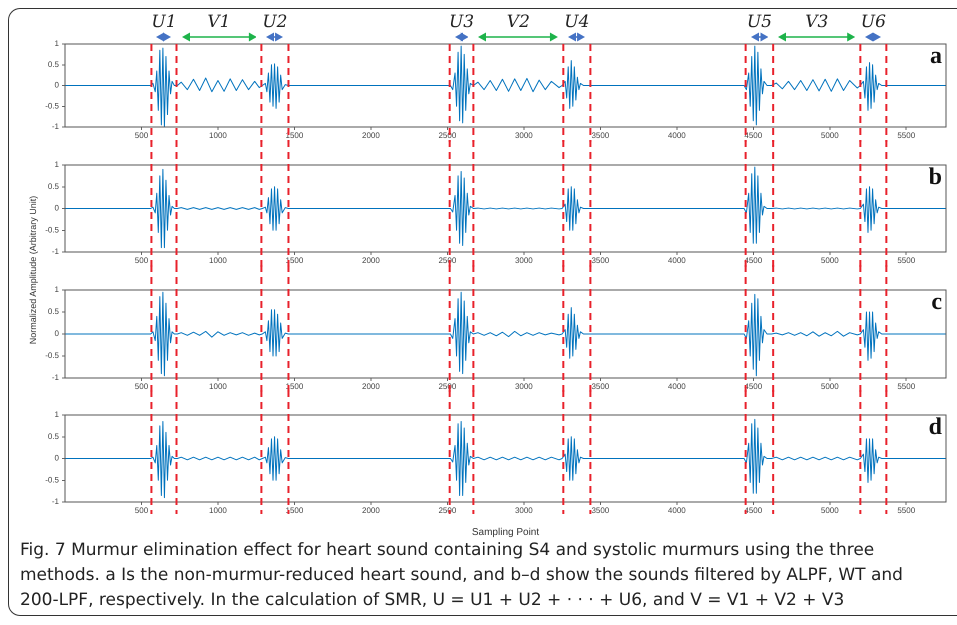  I want to click on y-axis-title: Normalized Amplitude (Arbitrary Unit), so click(33, 270).